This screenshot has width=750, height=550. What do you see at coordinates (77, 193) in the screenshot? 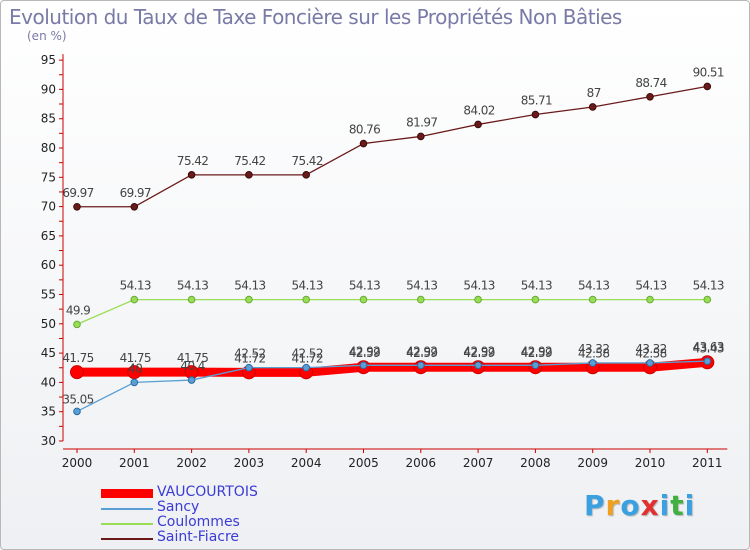
I see `data-label-saint-fiacre: 69.97` at bounding box center [77, 193].